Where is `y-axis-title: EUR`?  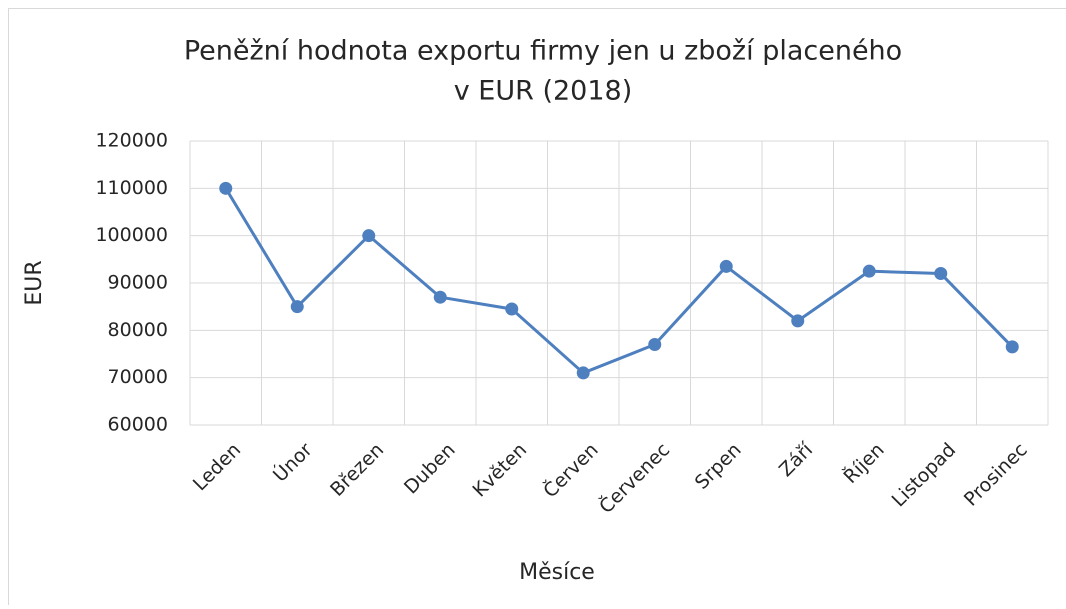
y-axis-title: EUR is located at coordinates (34, 282).